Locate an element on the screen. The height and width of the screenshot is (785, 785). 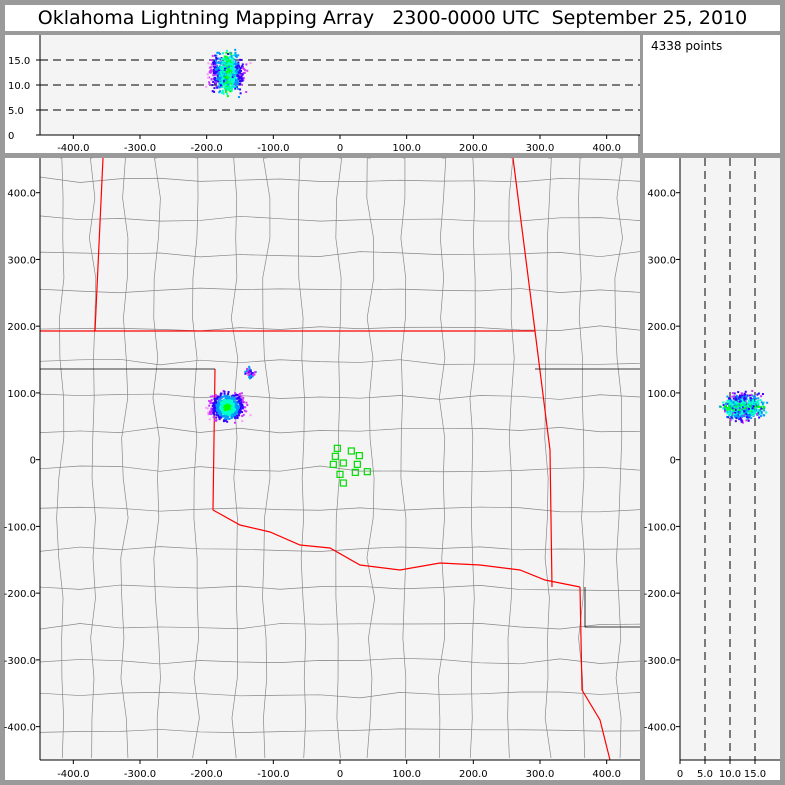
state-border is located at coordinates (214, 439).